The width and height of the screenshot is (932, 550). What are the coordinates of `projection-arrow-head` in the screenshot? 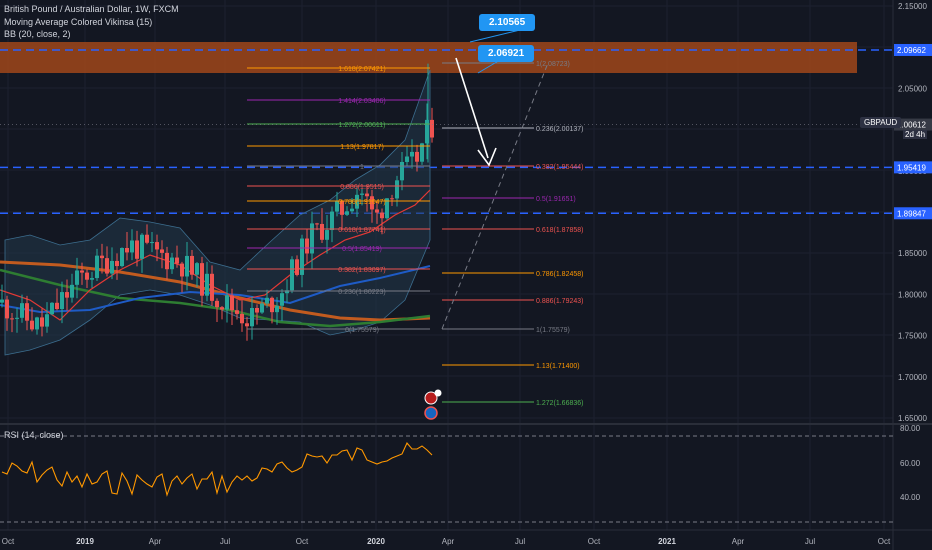 It's located at (487, 157).